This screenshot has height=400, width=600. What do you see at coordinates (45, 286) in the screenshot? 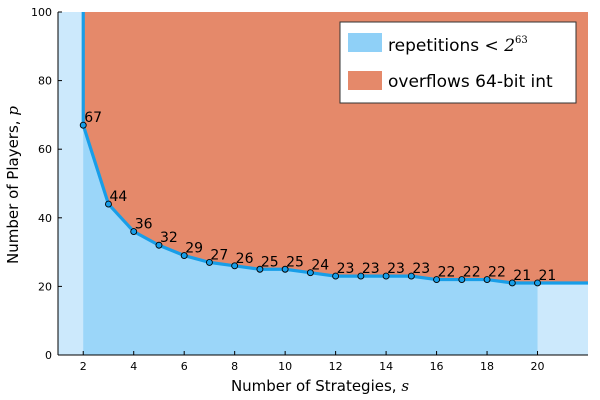
I see `y-tick-label: 20` at bounding box center [45, 286].